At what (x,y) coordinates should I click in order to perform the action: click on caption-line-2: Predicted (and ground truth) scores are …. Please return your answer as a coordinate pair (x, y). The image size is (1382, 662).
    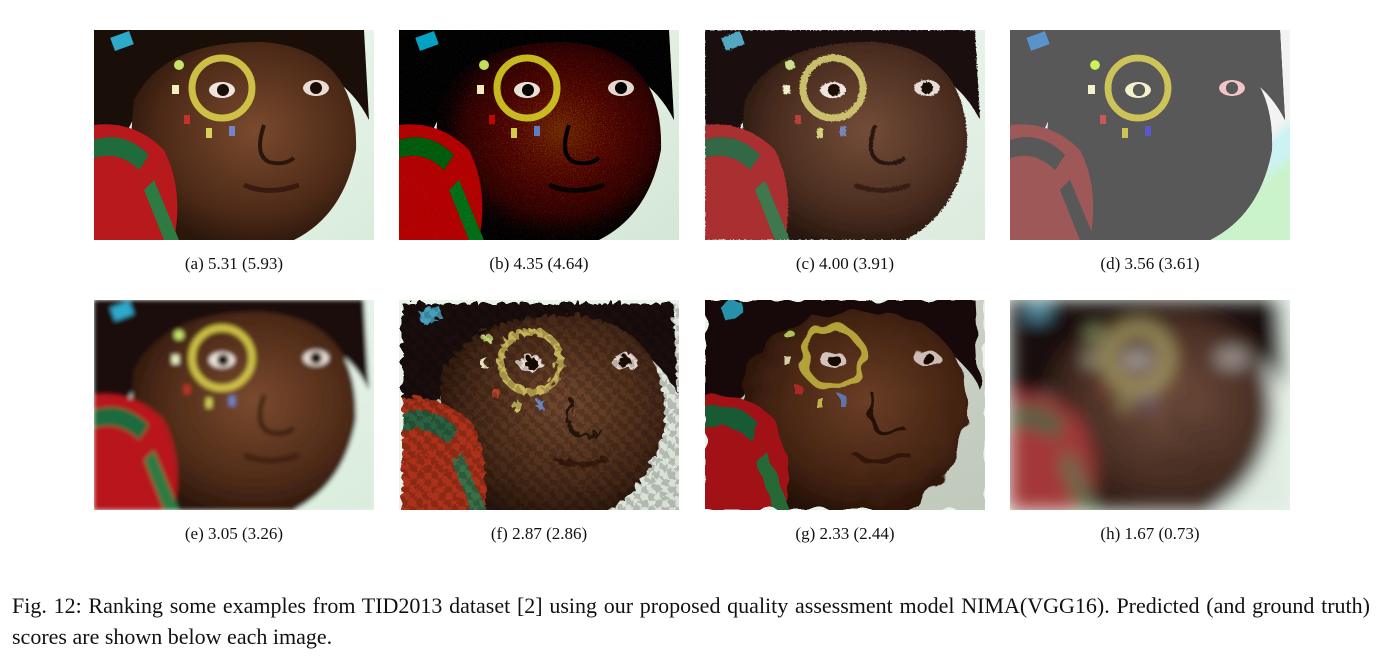
    Looking at the image, I should click on (691, 621).